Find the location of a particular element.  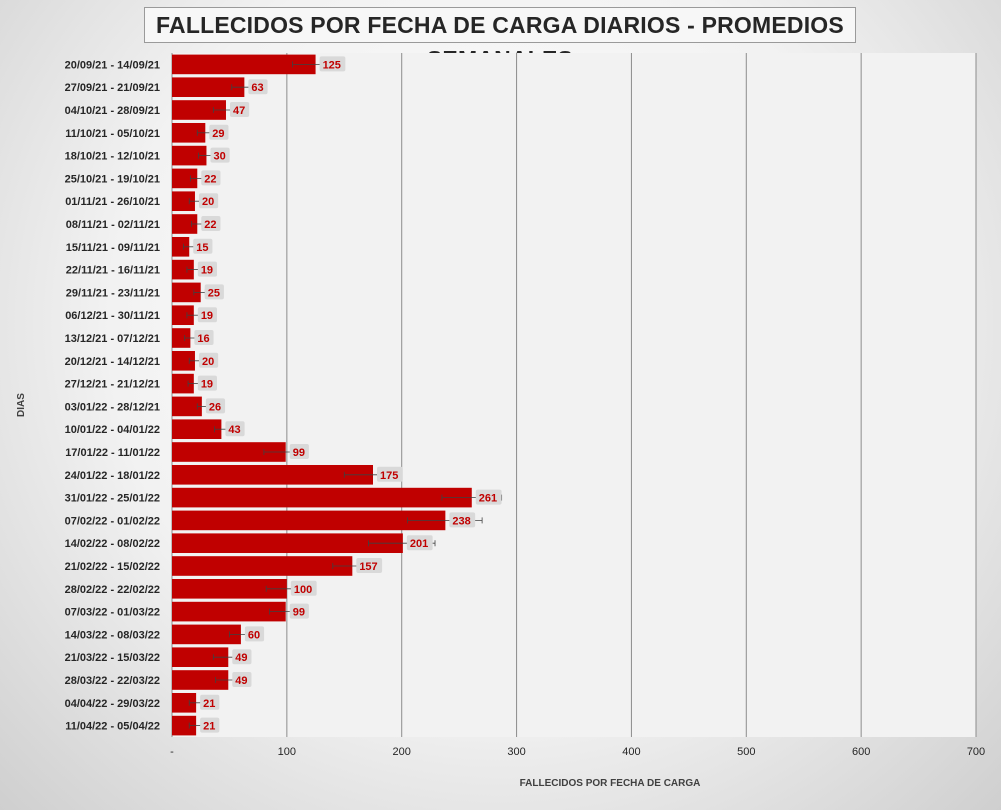

x-tick-label: 300 is located at coordinates (516, 752).